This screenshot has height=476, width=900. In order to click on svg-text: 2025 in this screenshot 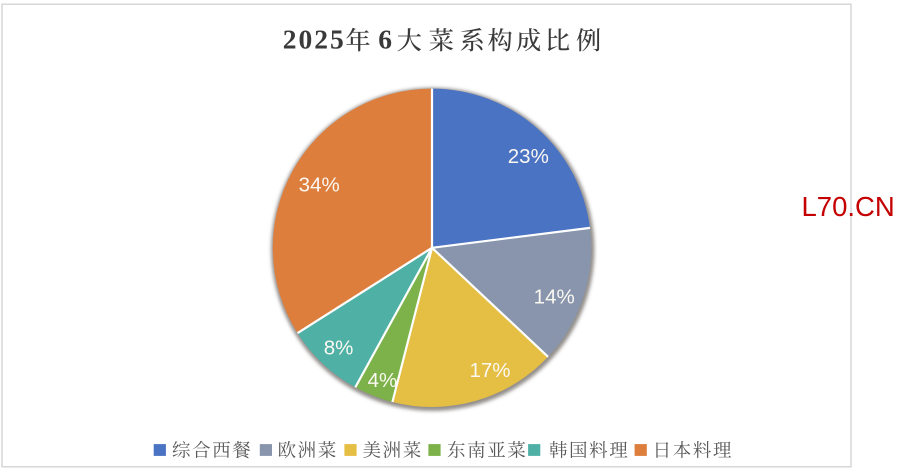, I will do `click(313, 39)`.